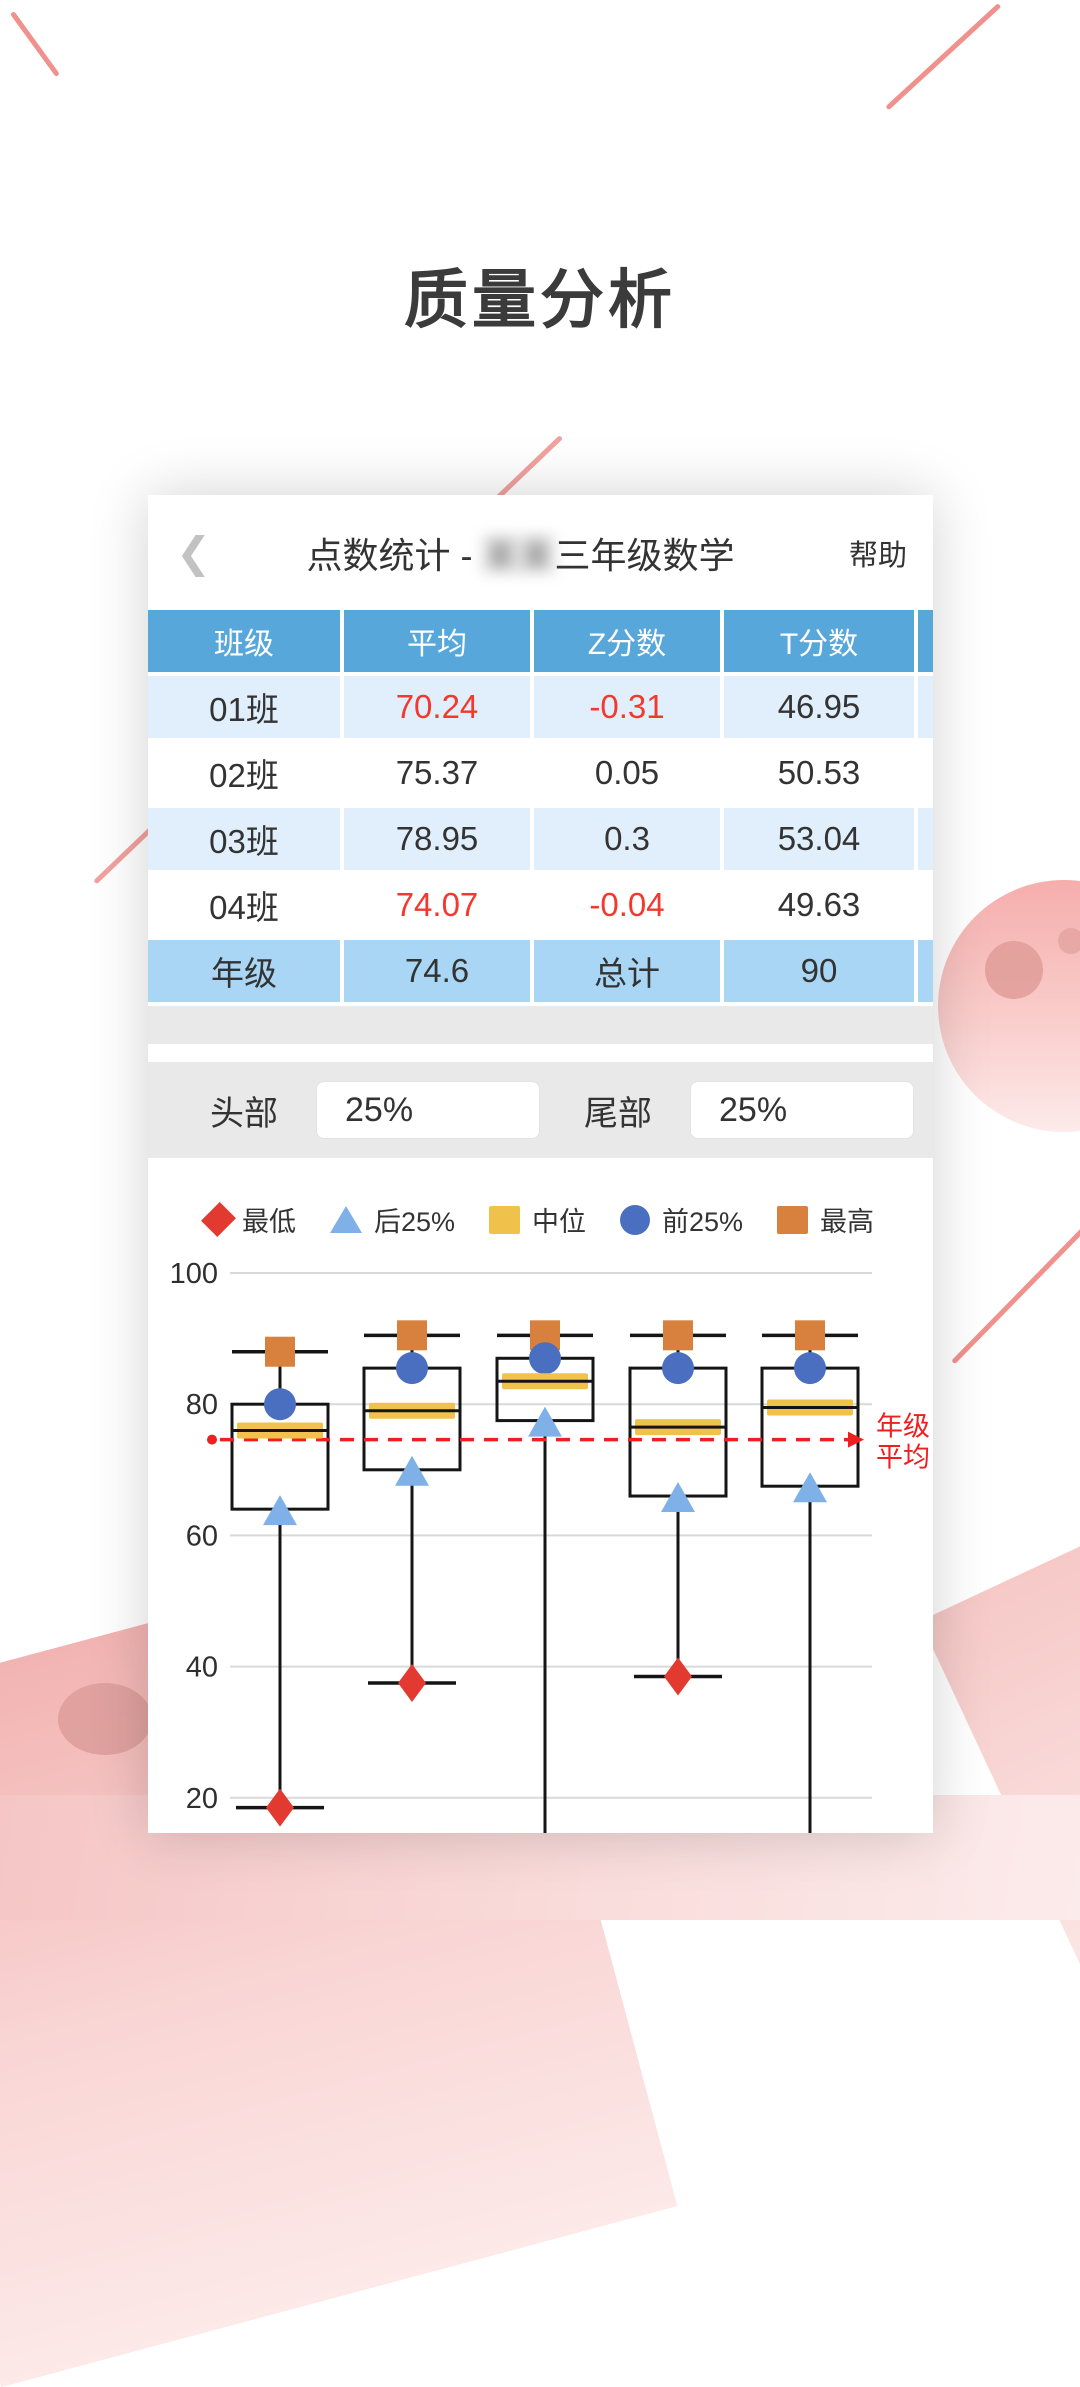 The width and height of the screenshot is (1080, 2387). I want to click on table-cell: 0.05, so click(627, 773).